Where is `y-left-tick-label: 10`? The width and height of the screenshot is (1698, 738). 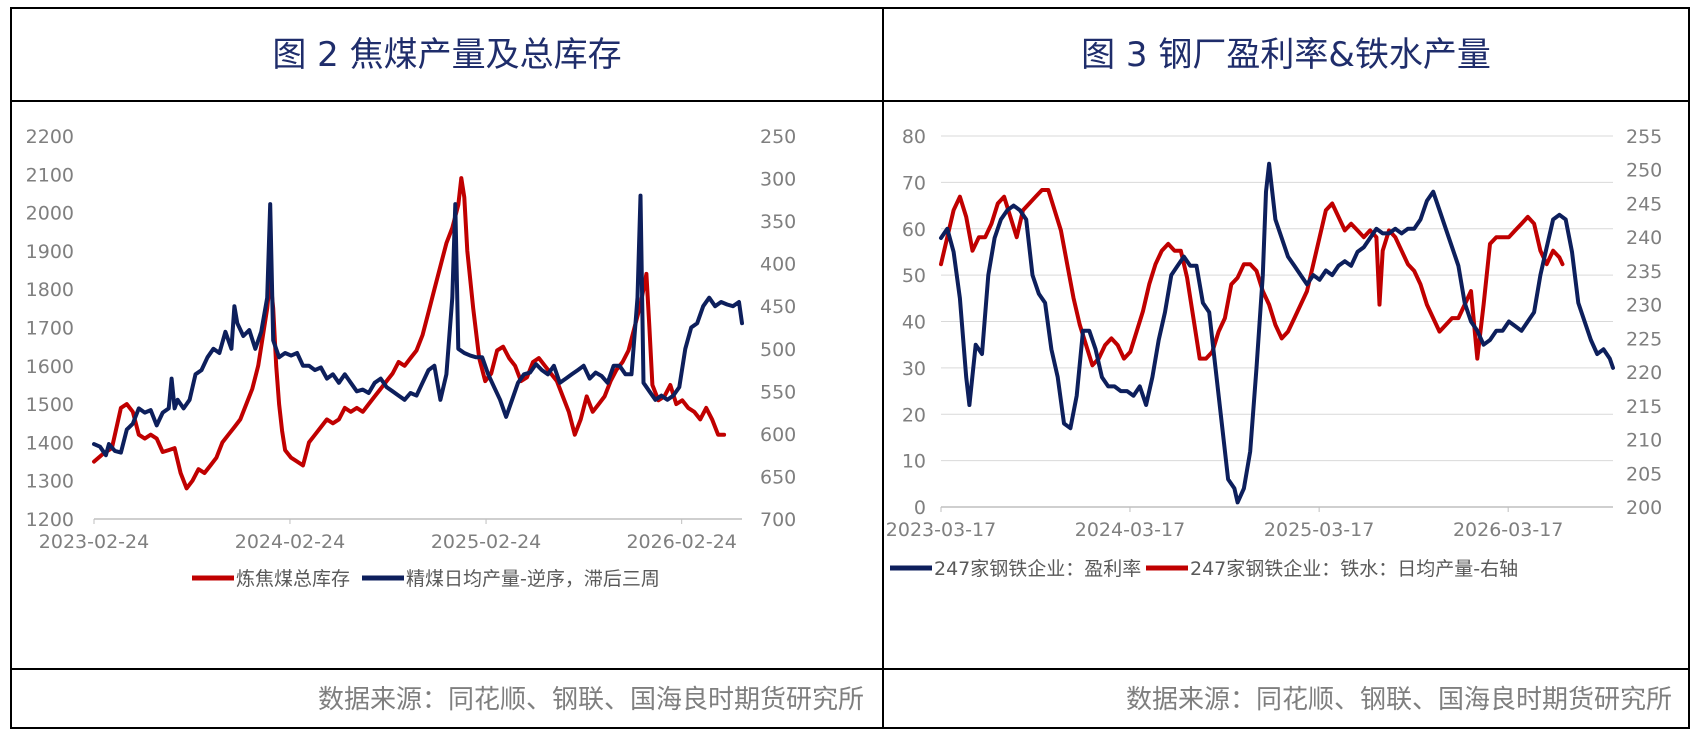 y-left-tick-label: 10 is located at coordinates (914, 462).